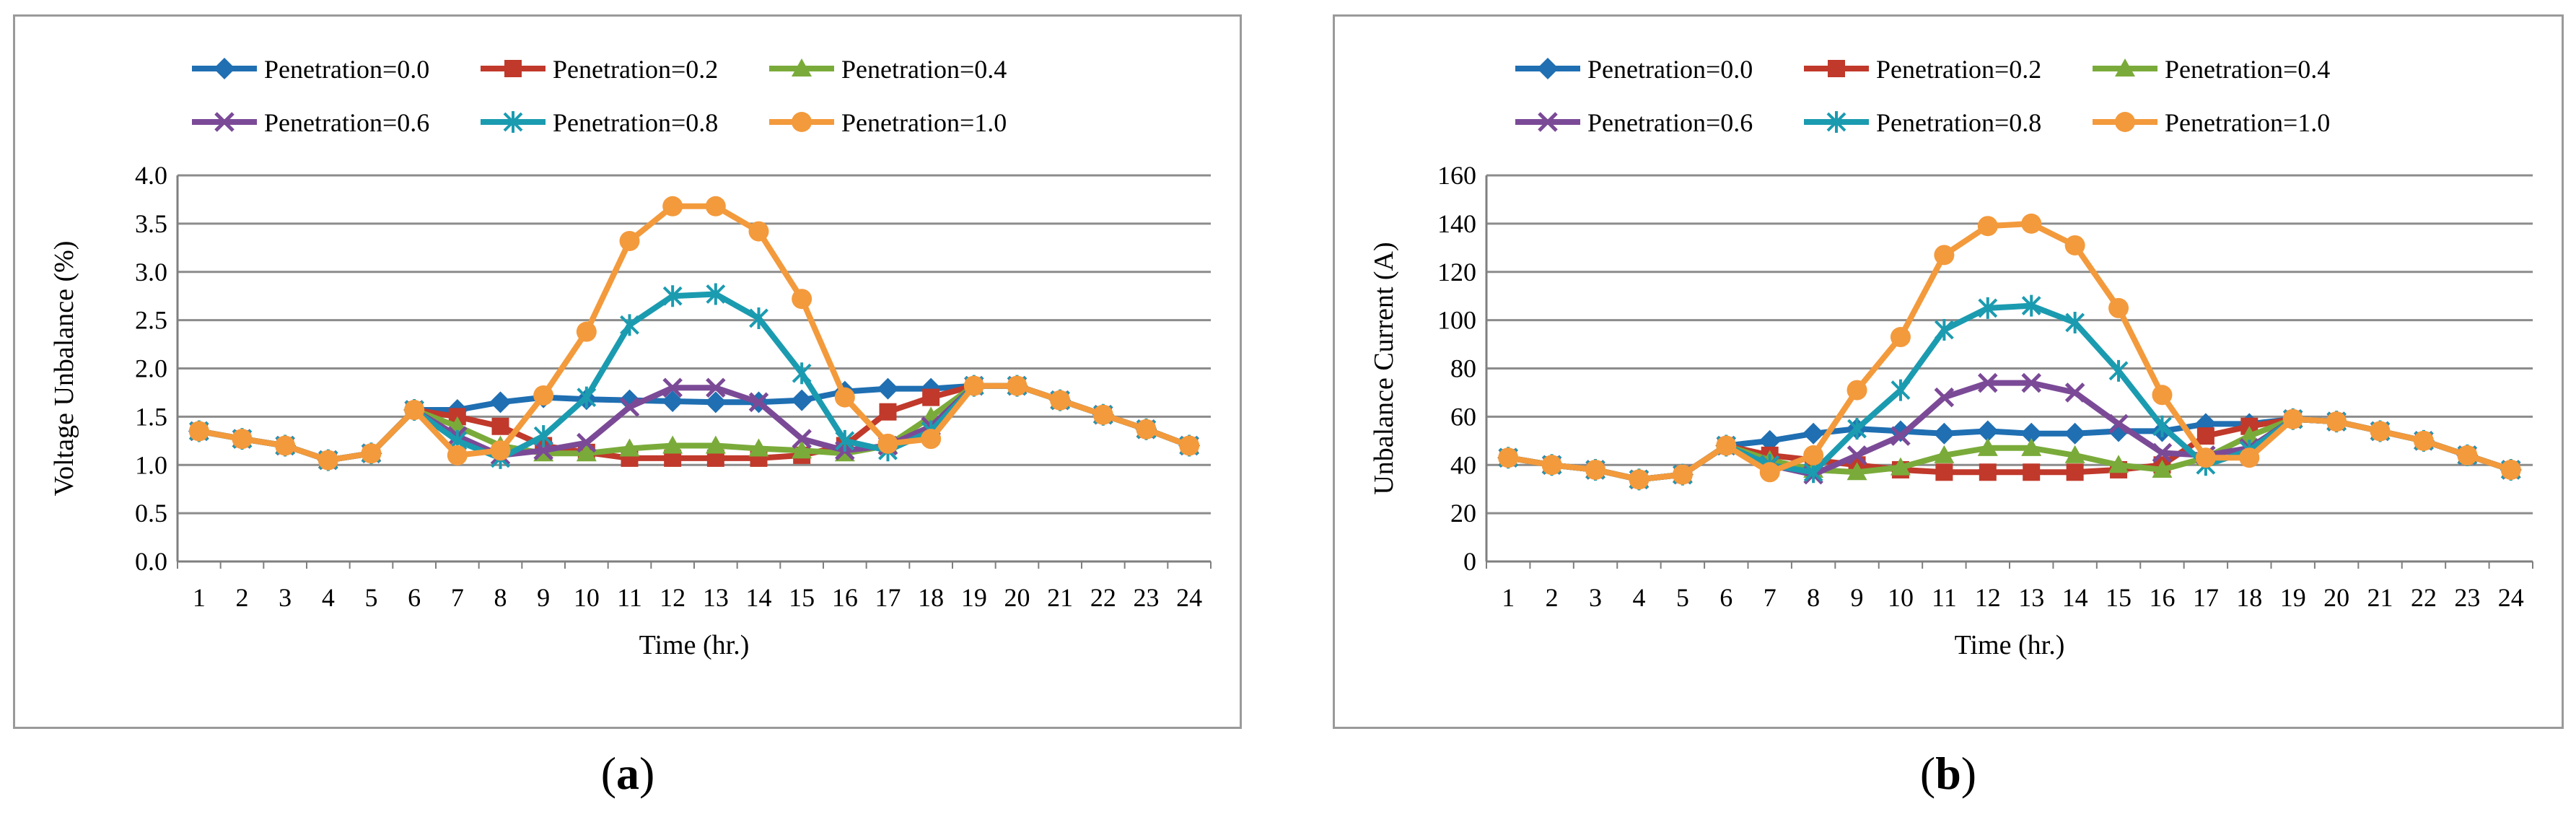  I want to click on y-tick-label: 140, so click(1456, 223).